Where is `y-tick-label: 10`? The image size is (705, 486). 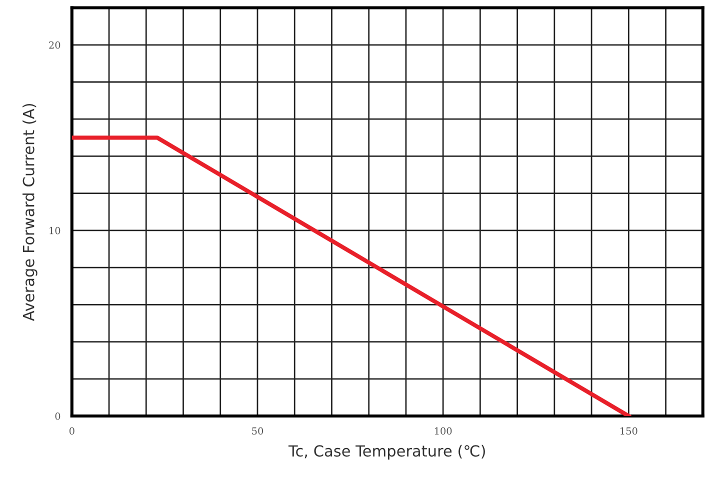
y-tick-label: 10 is located at coordinates (55, 230).